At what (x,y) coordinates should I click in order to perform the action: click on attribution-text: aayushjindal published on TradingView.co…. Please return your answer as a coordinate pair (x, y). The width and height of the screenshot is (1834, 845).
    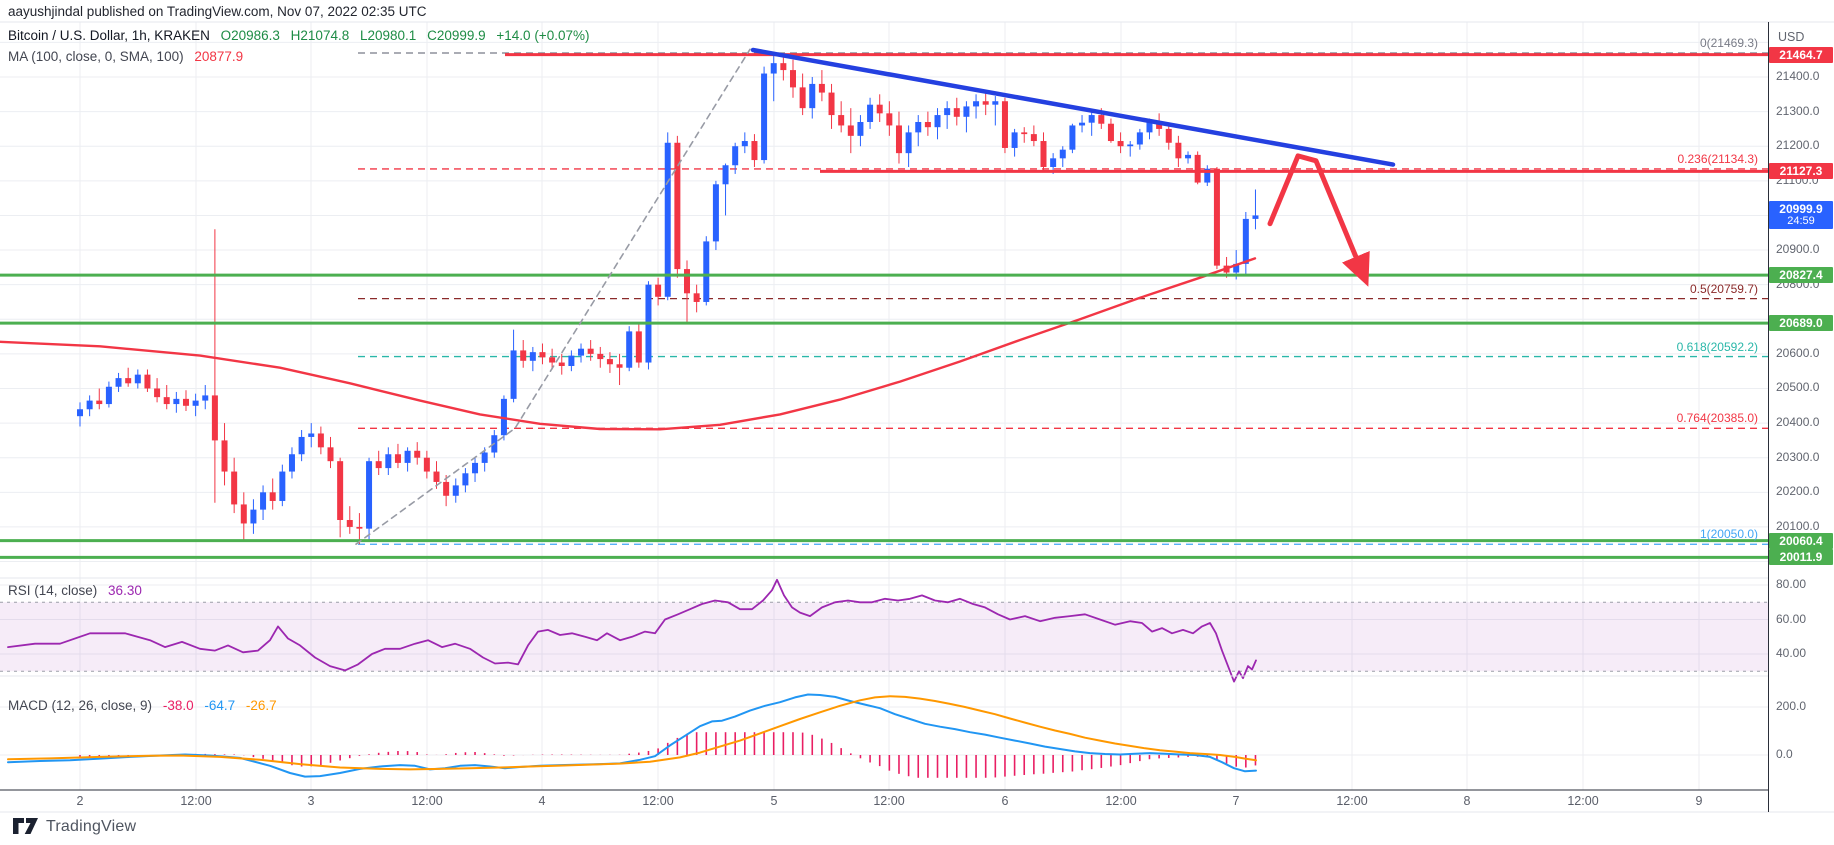
    Looking at the image, I should click on (217, 11).